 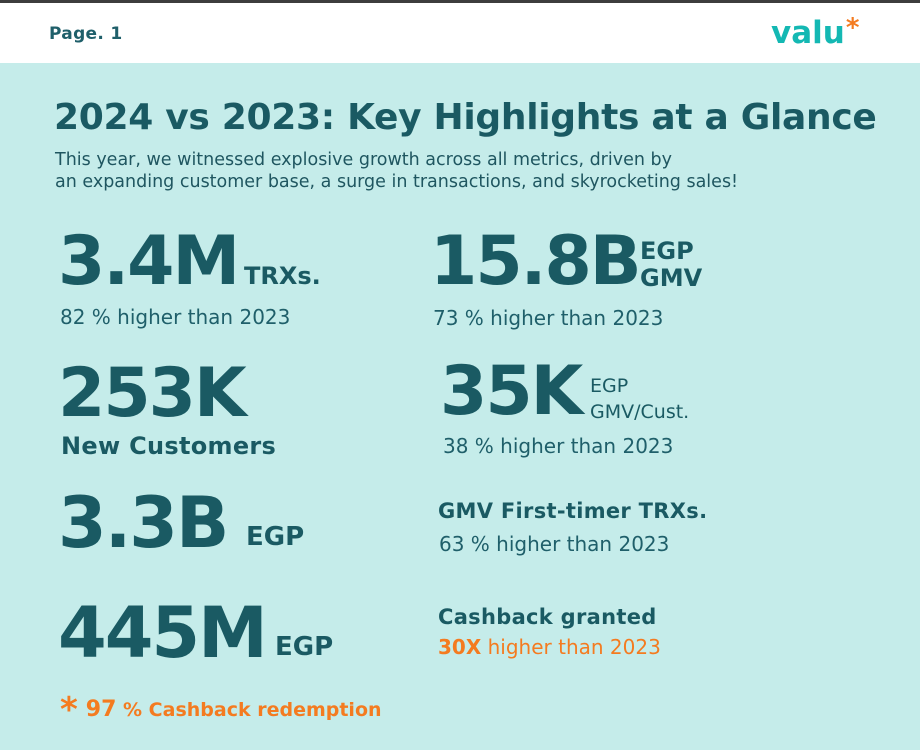 What do you see at coordinates (101, 709) in the screenshot?
I see `redemption-percent: 97` at bounding box center [101, 709].